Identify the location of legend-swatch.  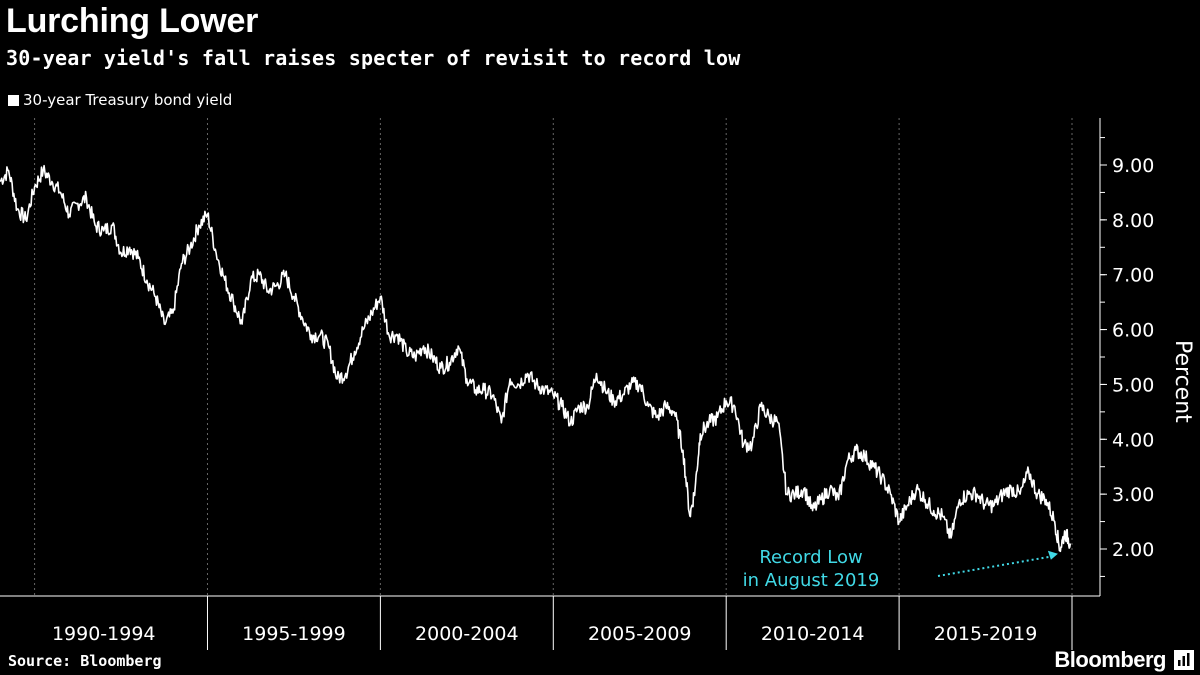
(13, 100).